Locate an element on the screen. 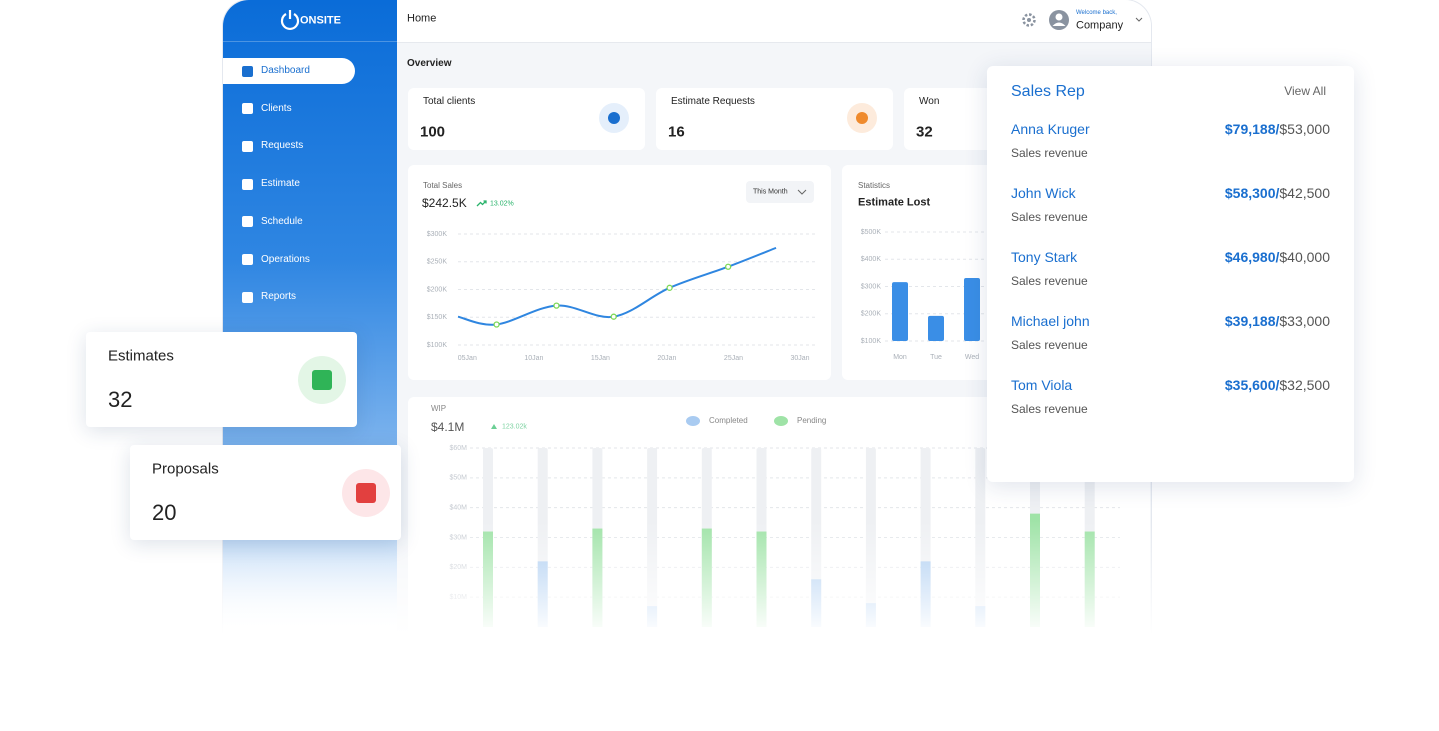  nav-item: Operations is located at coordinates (285, 259).